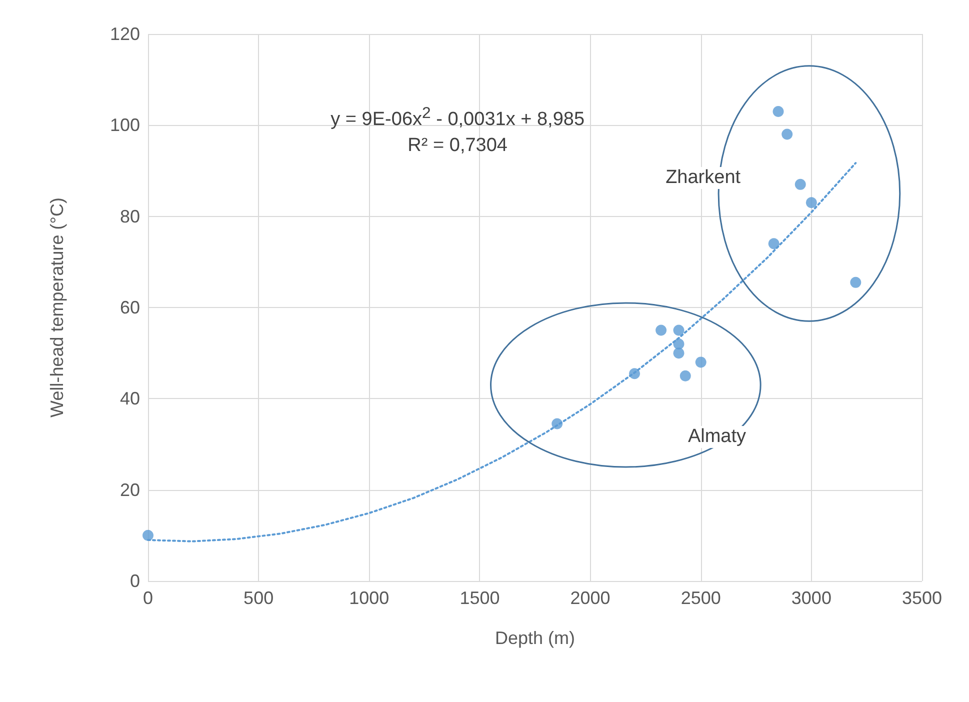 This screenshot has width=969, height=702. What do you see at coordinates (125, 34) in the screenshot?
I see `y-tick-label: 120` at bounding box center [125, 34].